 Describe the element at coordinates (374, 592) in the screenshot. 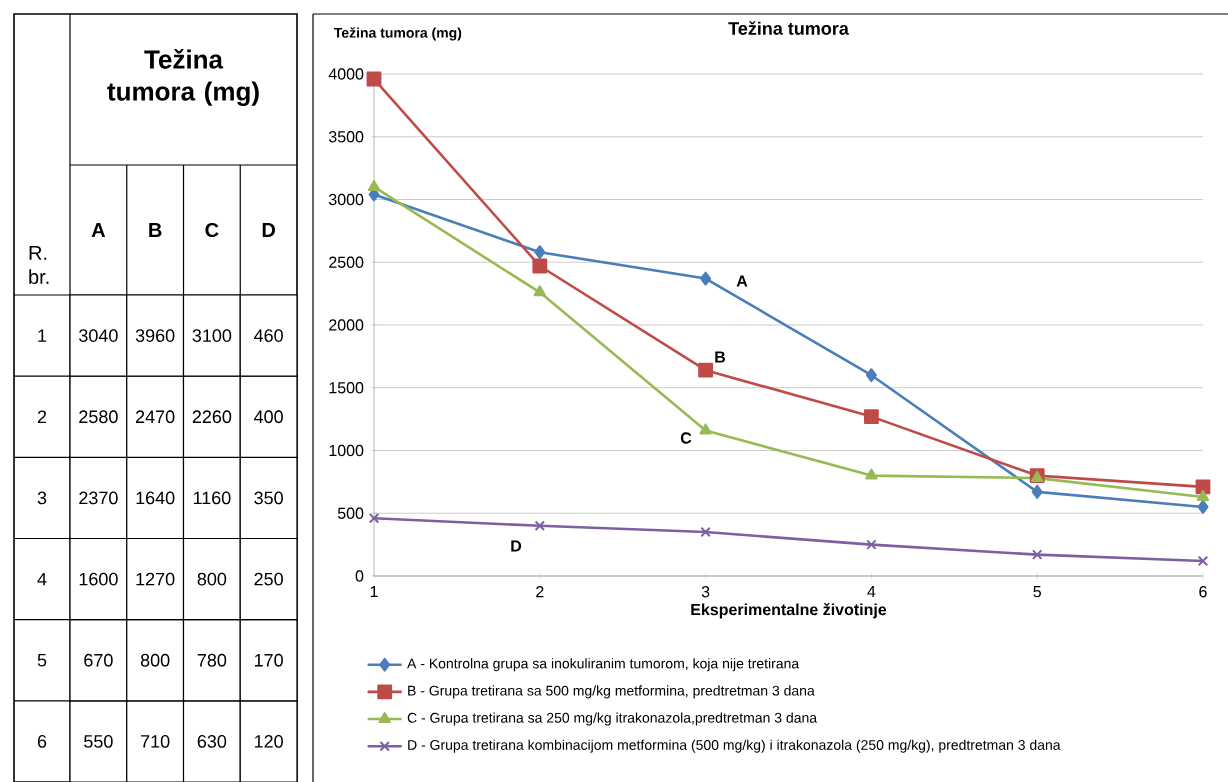

I see `x-tick-label: 1` at that location.